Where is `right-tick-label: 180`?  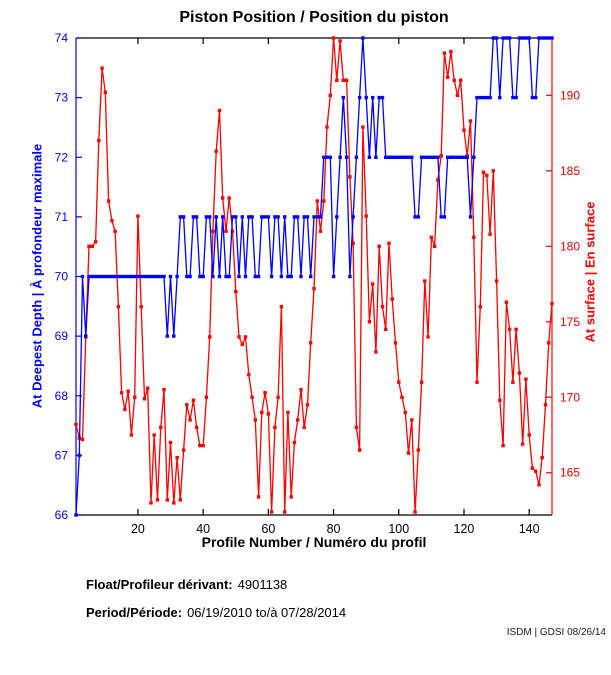
right-tick-label: 180 is located at coordinates (570, 246).